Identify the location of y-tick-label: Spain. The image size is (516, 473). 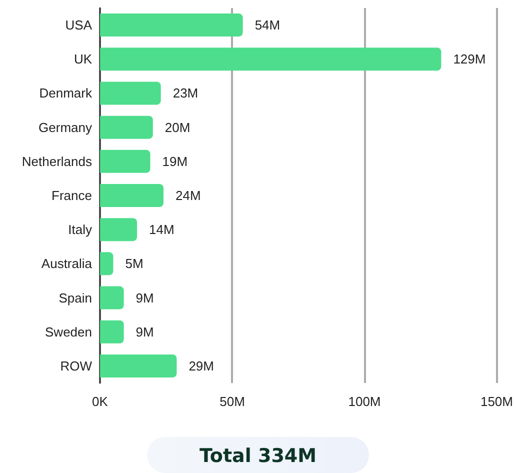
(75, 298).